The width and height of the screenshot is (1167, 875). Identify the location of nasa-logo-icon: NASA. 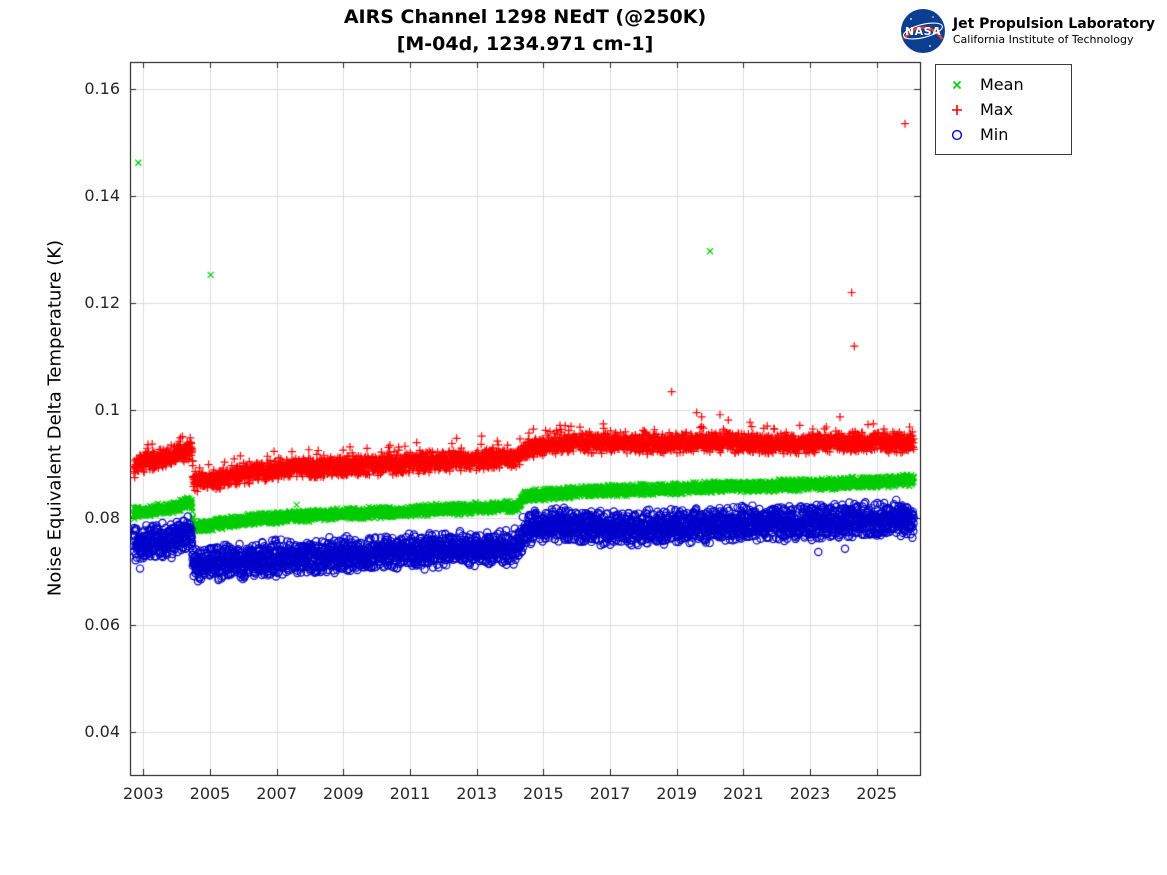
(922, 31).